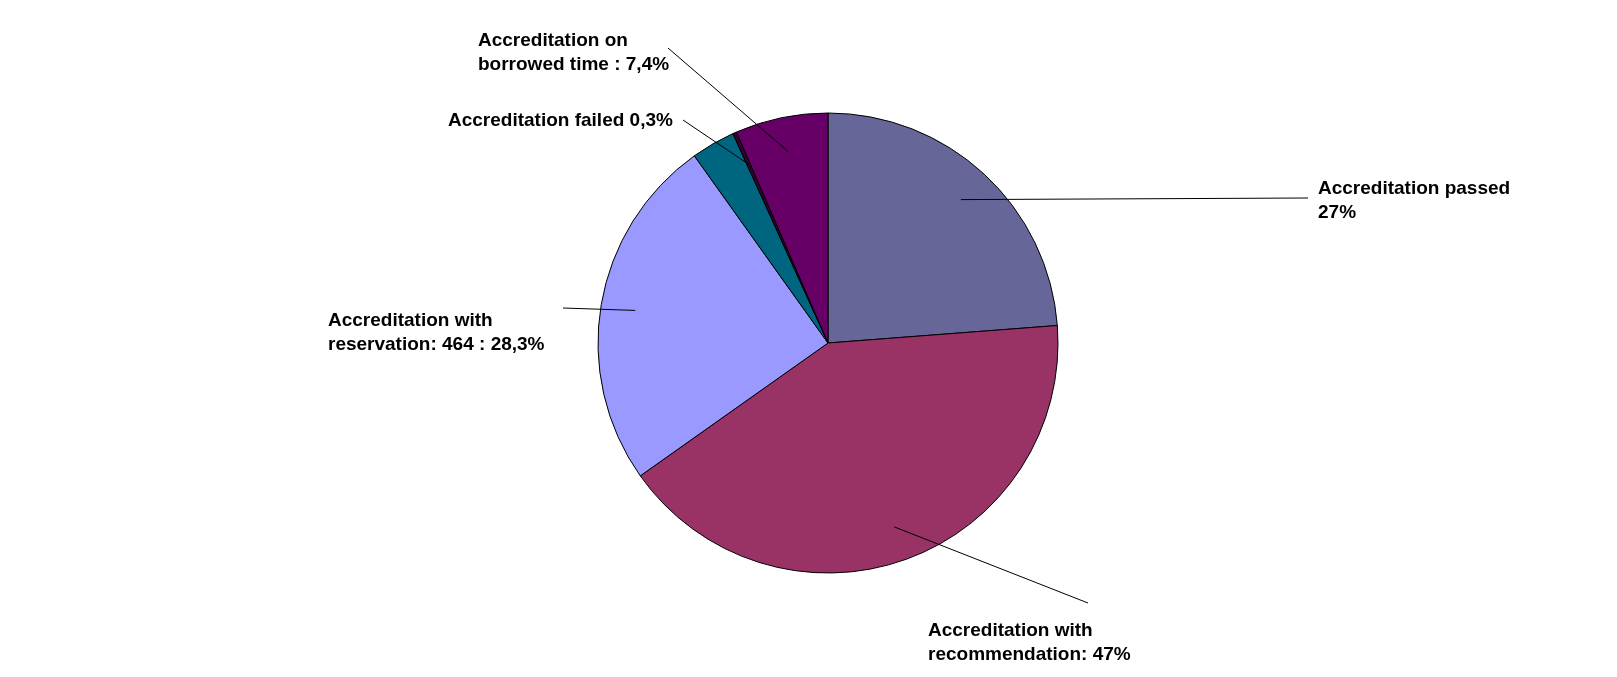 The height and width of the screenshot is (677, 1617). What do you see at coordinates (561, 120) in the screenshot?
I see `slice-label: Accreditation failed 0,3%` at bounding box center [561, 120].